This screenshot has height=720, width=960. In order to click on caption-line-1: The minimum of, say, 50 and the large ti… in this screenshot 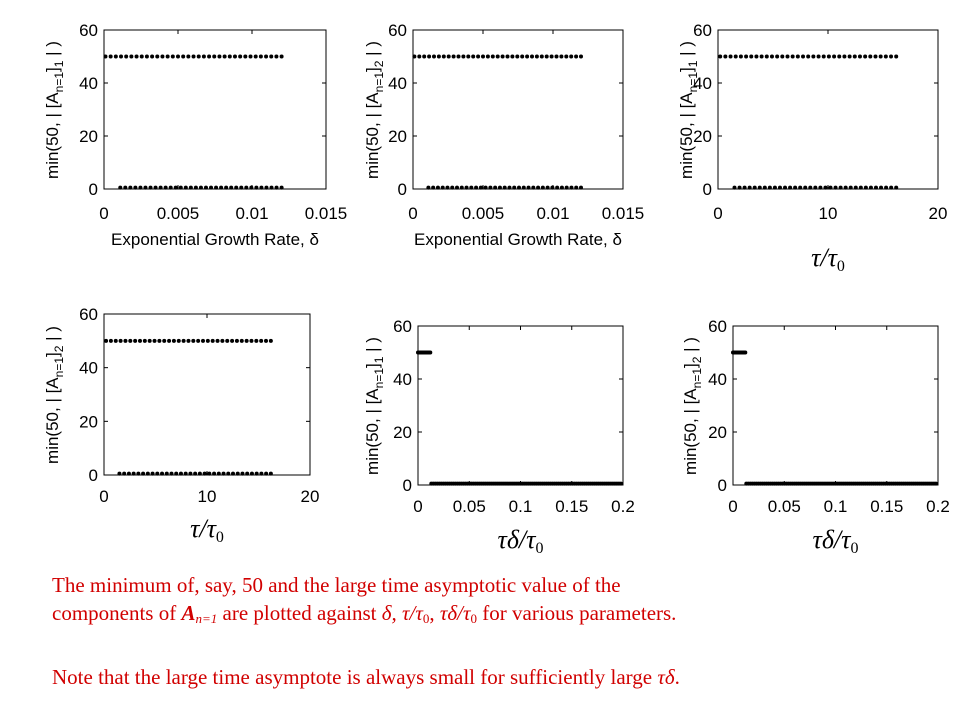, I will do `click(336, 585)`.